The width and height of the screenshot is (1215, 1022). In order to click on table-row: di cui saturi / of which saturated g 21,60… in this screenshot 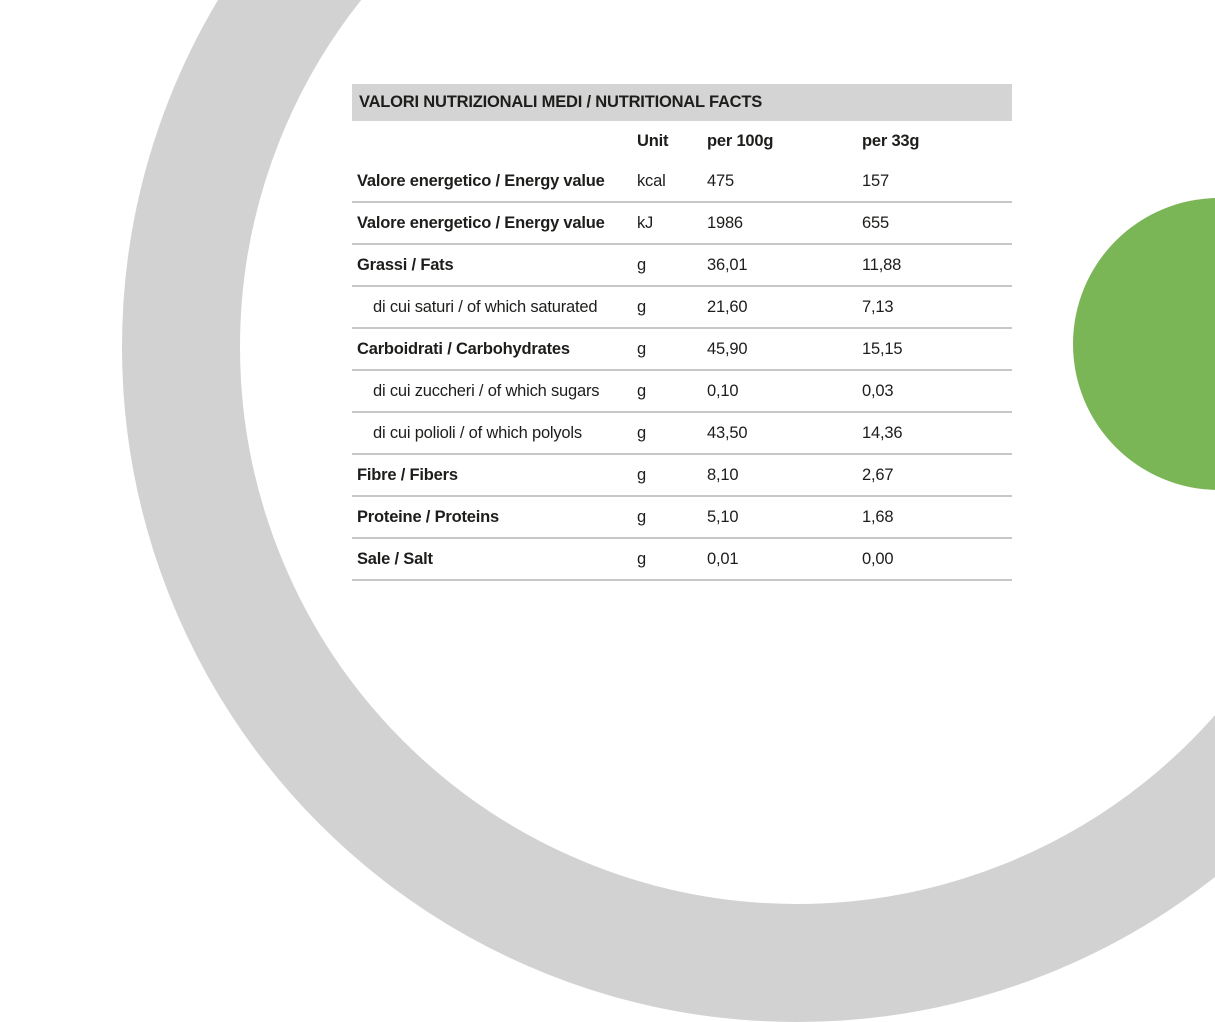, I will do `click(682, 308)`.